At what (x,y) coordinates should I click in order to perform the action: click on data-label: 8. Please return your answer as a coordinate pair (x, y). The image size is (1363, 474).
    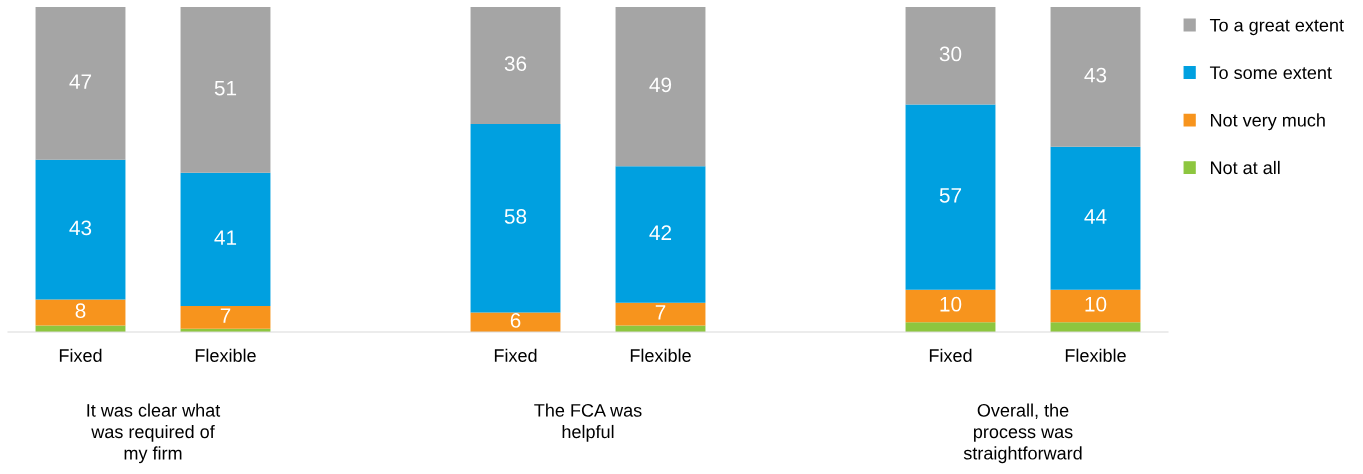
    Looking at the image, I should click on (80, 311).